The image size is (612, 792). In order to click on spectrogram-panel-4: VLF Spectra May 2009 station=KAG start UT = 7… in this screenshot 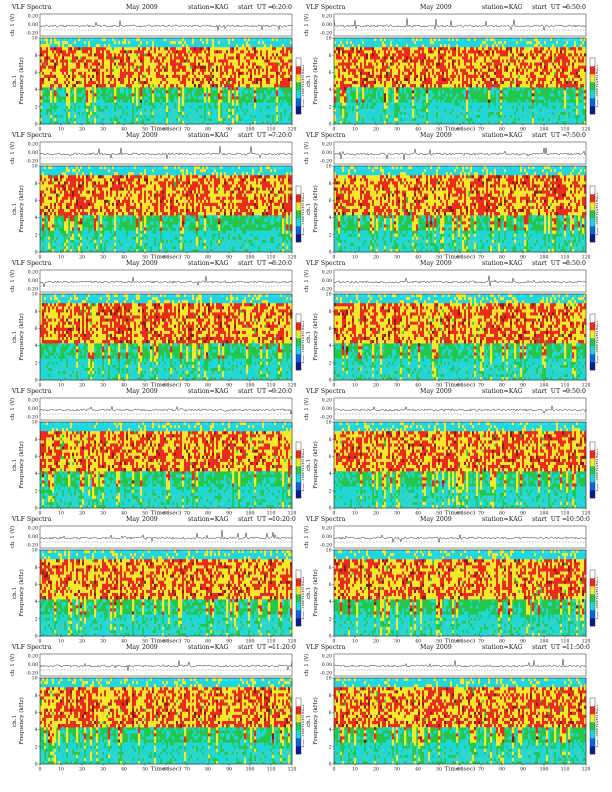, I will do `click(450, 196)`.